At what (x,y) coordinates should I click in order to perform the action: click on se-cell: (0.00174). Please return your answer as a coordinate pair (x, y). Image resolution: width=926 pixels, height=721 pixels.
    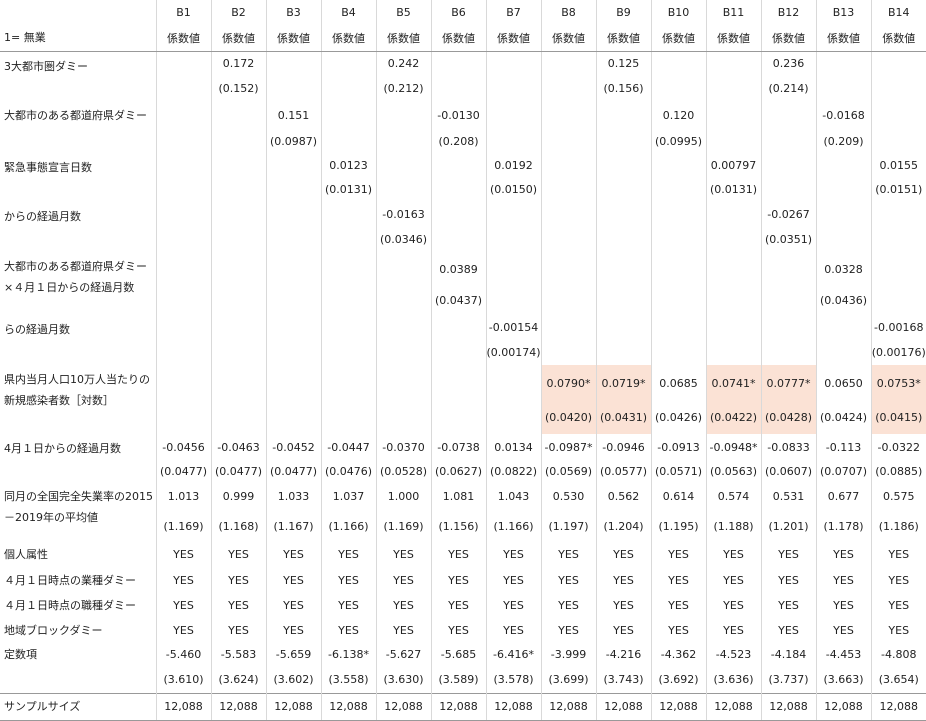
    Looking at the image, I should click on (514, 352).